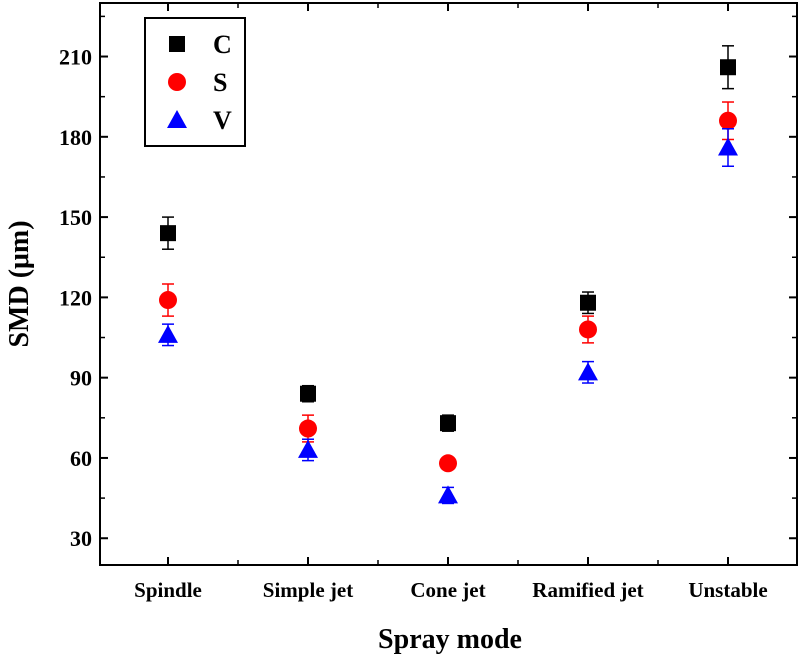 Image resolution: width=800 pixels, height=657 pixels. What do you see at coordinates (75, 137) in the screenshot?
I see `y-tick-label: 180` at bounding box center [75, 137].